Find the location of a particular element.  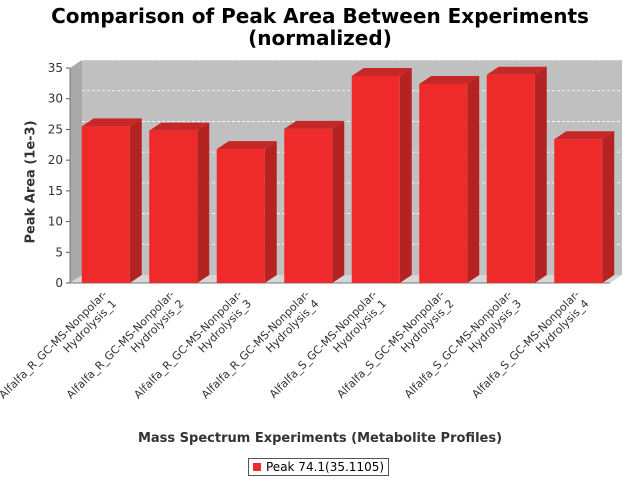

y-tick-label: 5 is located at coordinates (59, 252).